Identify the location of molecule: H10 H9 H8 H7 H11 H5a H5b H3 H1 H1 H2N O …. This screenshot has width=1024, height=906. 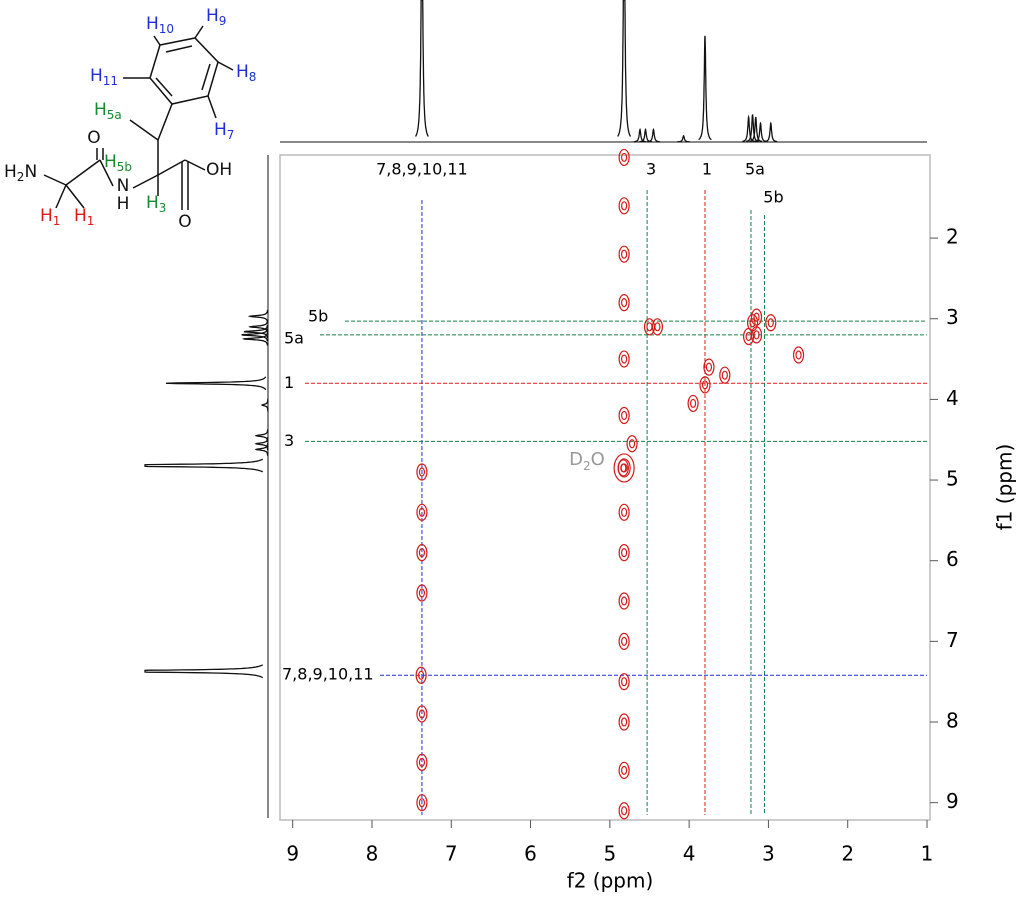
(130, 119).